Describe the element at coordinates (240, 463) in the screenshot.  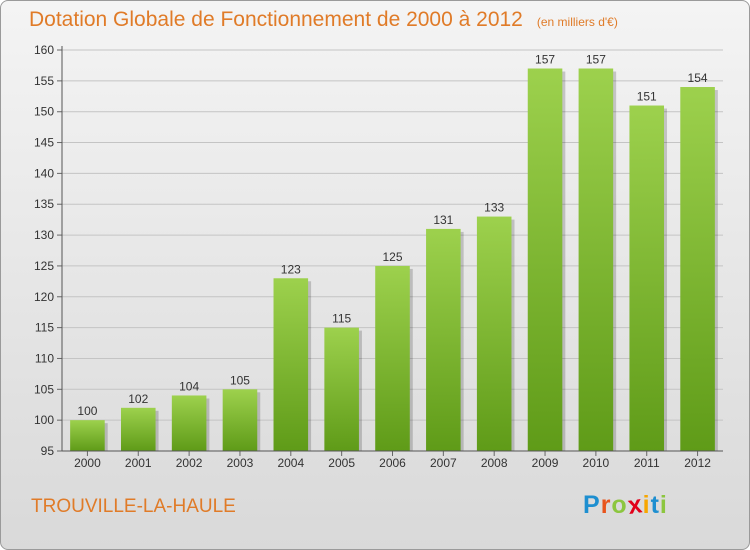
I see `x-tick-label: 2003` at that location.